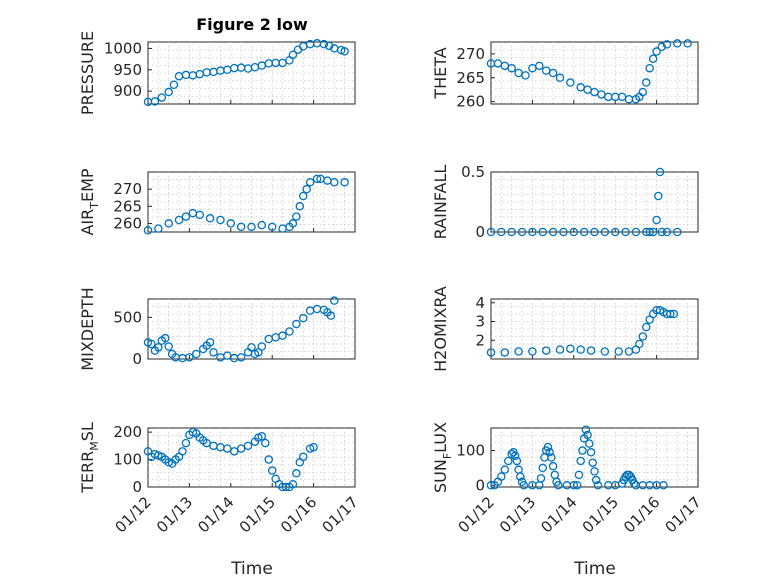 Image resolution: width=778 pixels, height=583 pixels. Describe the element at coordinates (137, 359) in the screenshot. I see `y-tick-label: 0` at that location.